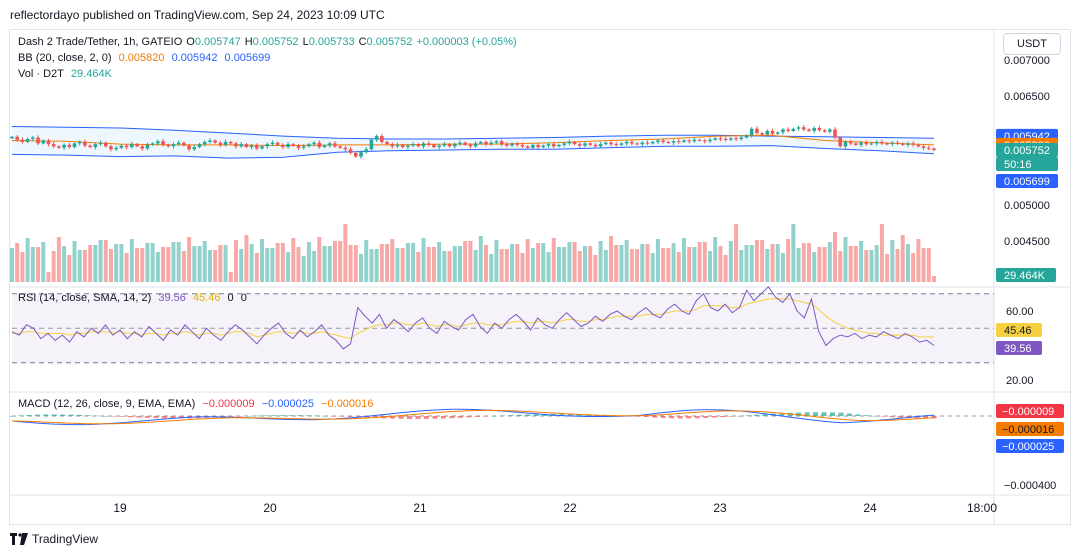 The width and height of the screenshot is (1080, 557). Describe the element at coordinates (1027, 97) in the screenshot. I see `price-tick-label: 0.006500` at that location.